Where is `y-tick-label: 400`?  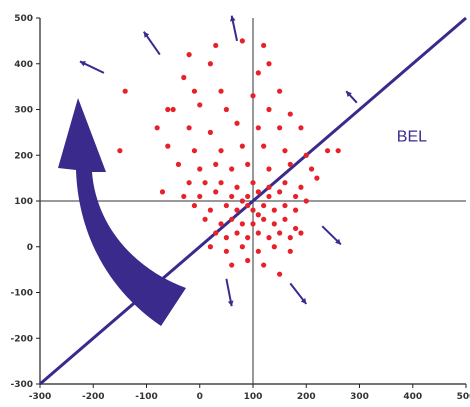
y-tick-label: 400 is located at coordinates (23, 65).